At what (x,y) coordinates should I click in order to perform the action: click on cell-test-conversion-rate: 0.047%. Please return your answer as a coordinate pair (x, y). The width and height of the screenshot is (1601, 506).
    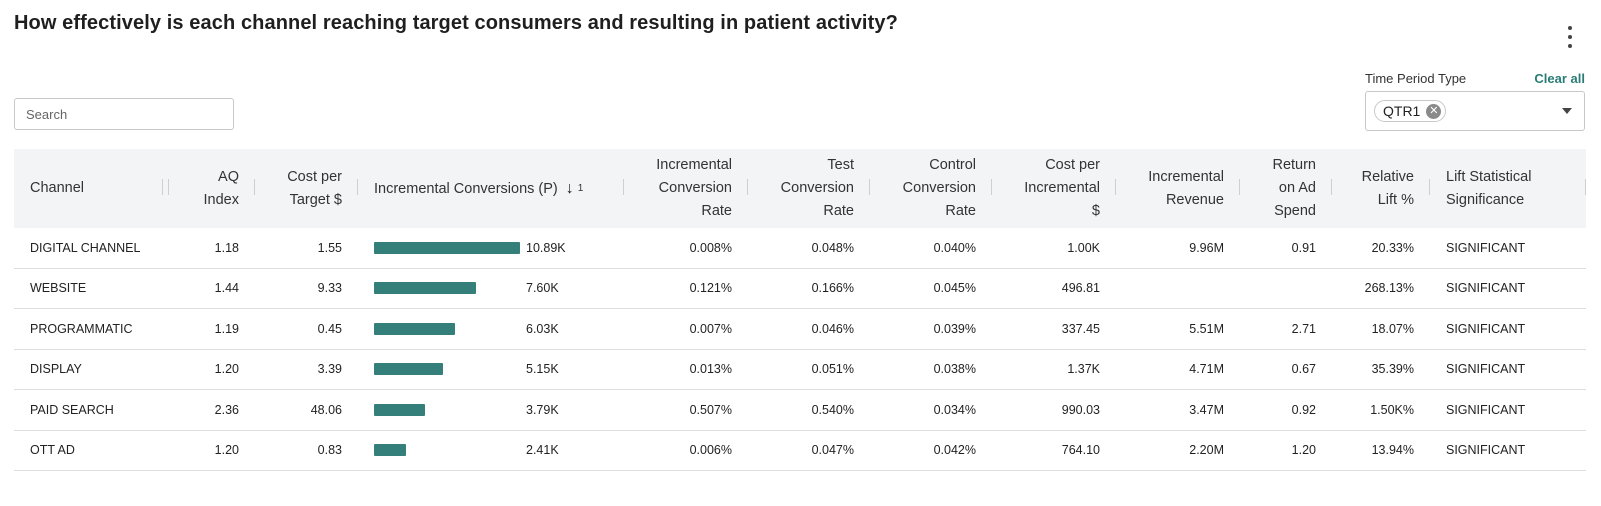
    Looking at the image, I should click on (809, 450).